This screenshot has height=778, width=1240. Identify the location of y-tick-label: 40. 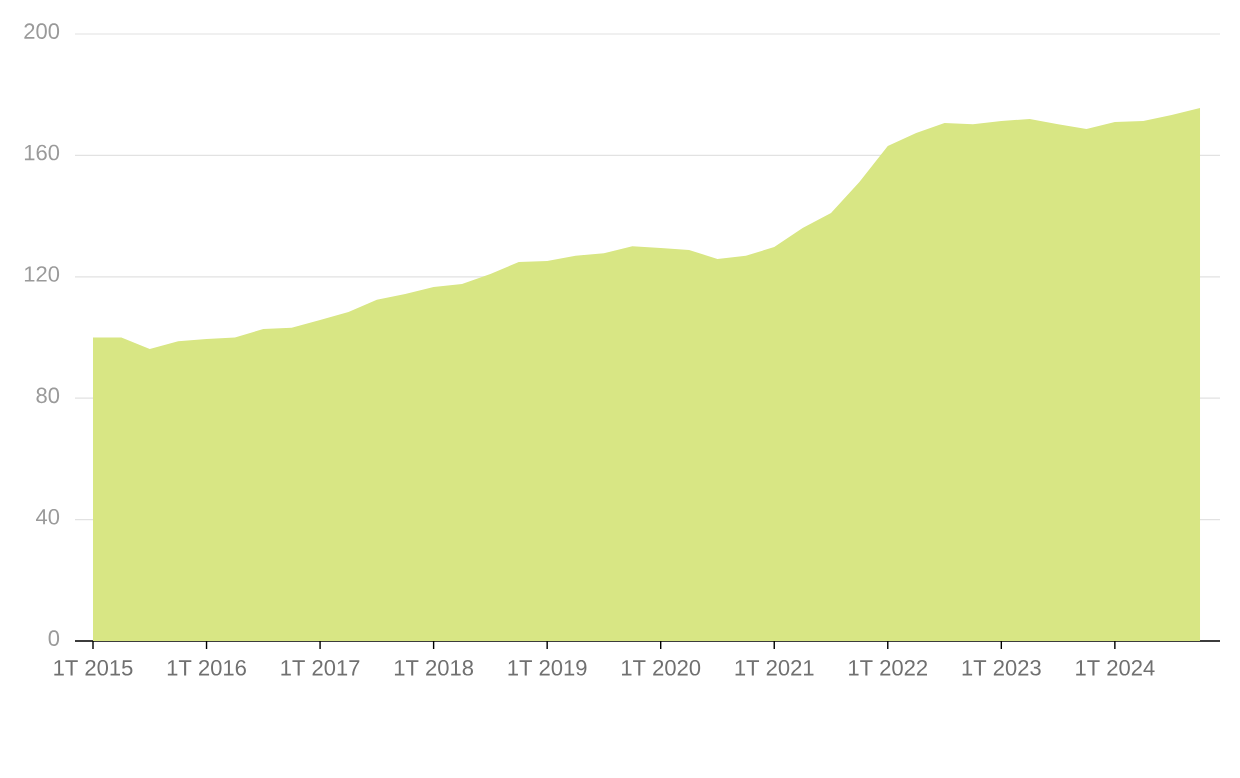
(47, 516).